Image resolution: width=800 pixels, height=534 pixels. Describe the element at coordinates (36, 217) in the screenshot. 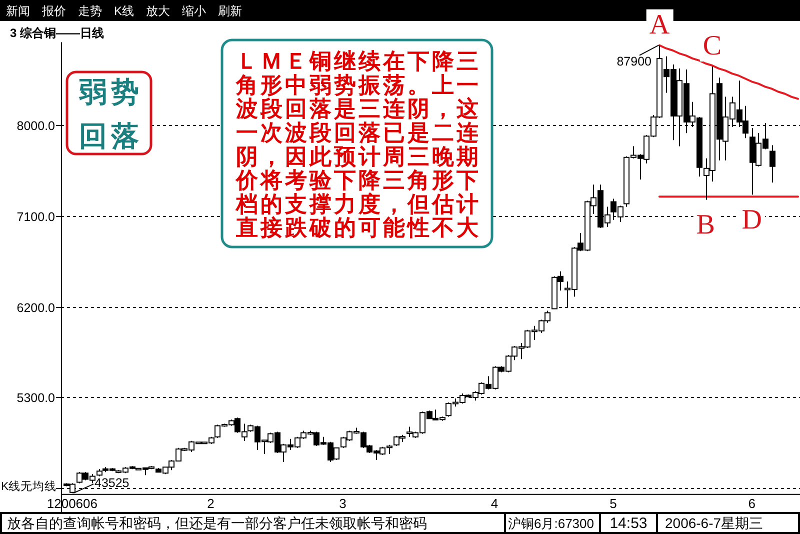

I see `y-tick-label: 7100.0` at that location.